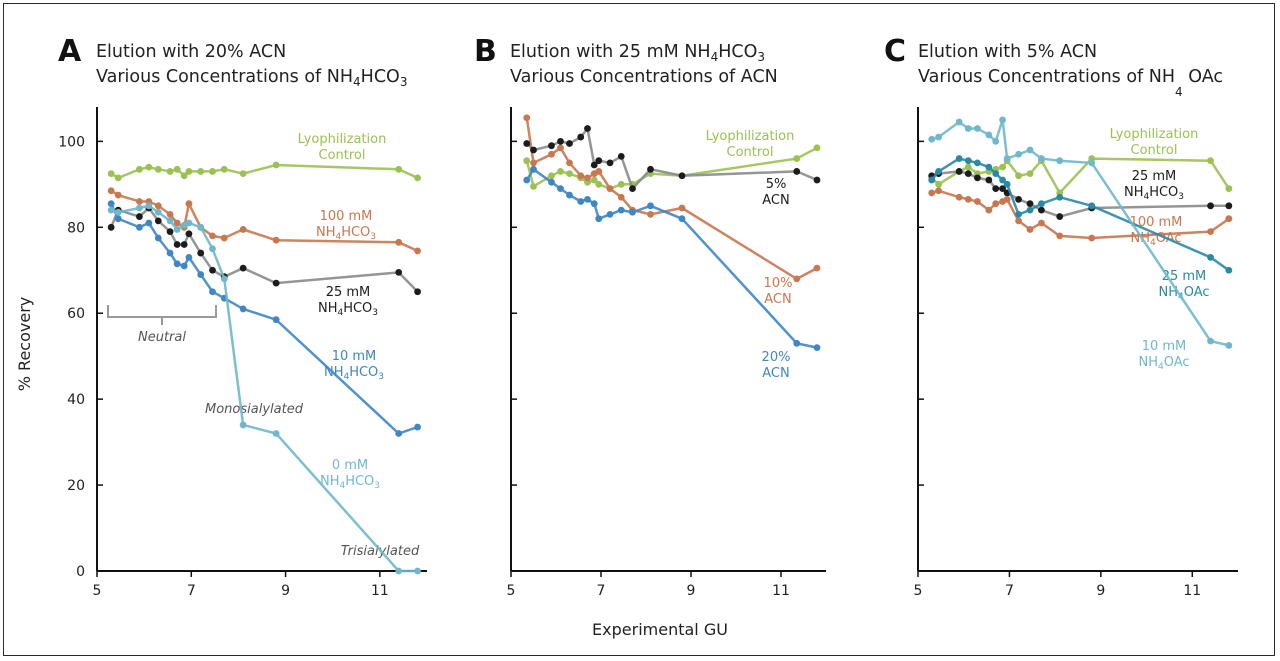 This screenshot has width=1280, height=661. I want to click on x-tick-label: 9, so click(1100, 591).